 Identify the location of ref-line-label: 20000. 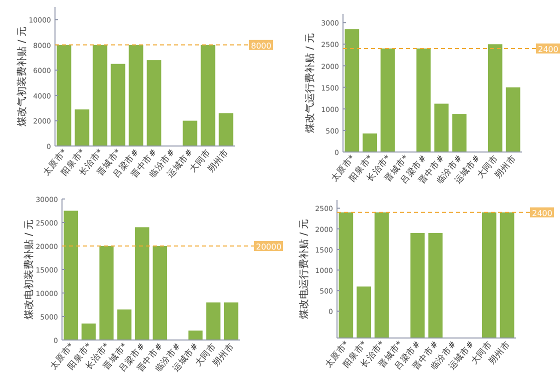
(269, 247).